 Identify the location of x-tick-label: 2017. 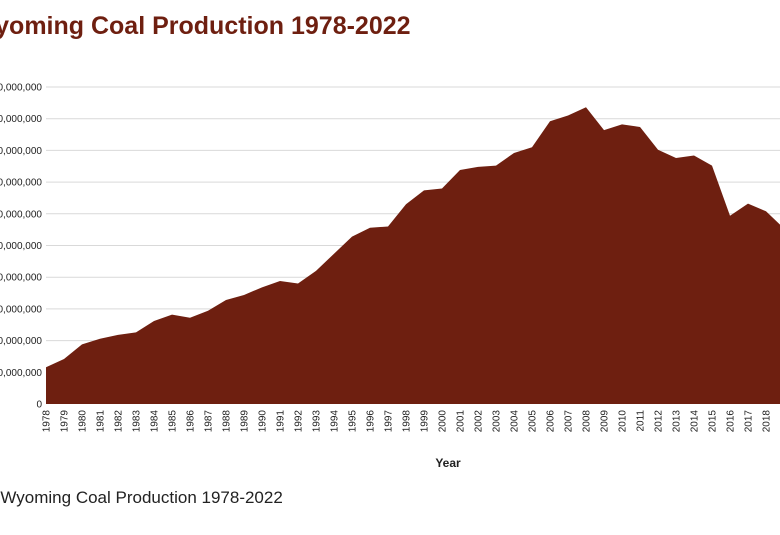
(749, 421).